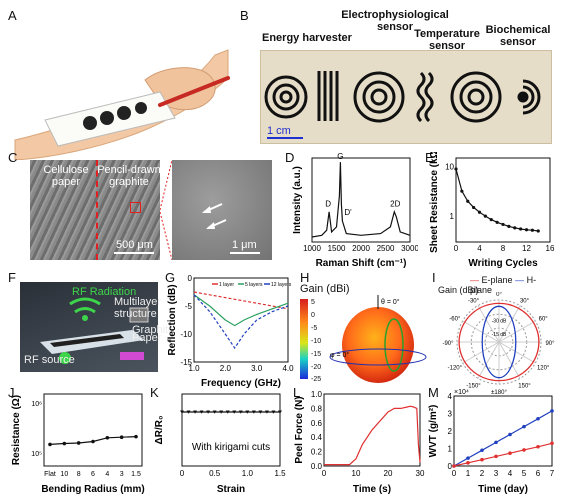 Image resolution: width=562 pixels, height=502 pixels. I want to click on polar-angle-label: -90°, so click(448, 344).